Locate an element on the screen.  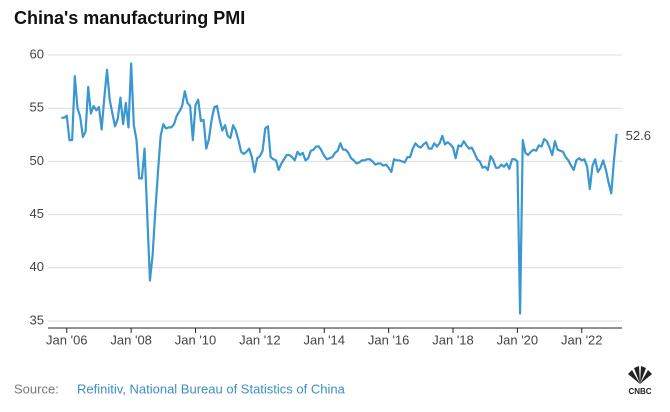
x-tick-label: Jan '14 is located at coordinates (325, 339).